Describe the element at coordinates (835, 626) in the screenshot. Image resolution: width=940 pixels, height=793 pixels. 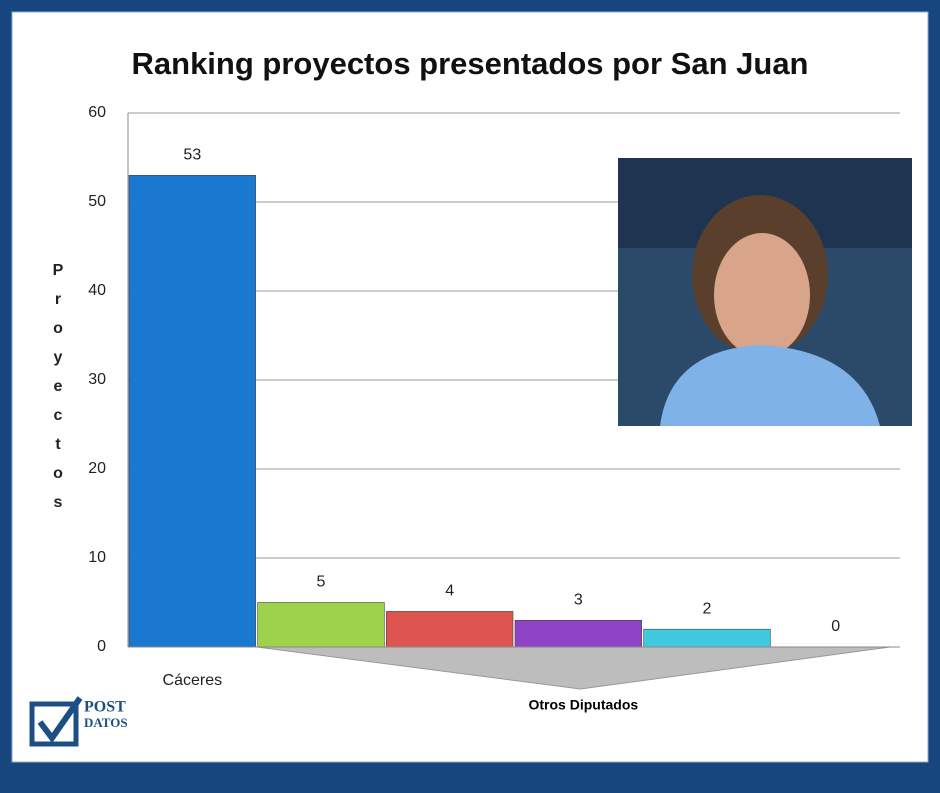
I see `value-label: 0` at that location.